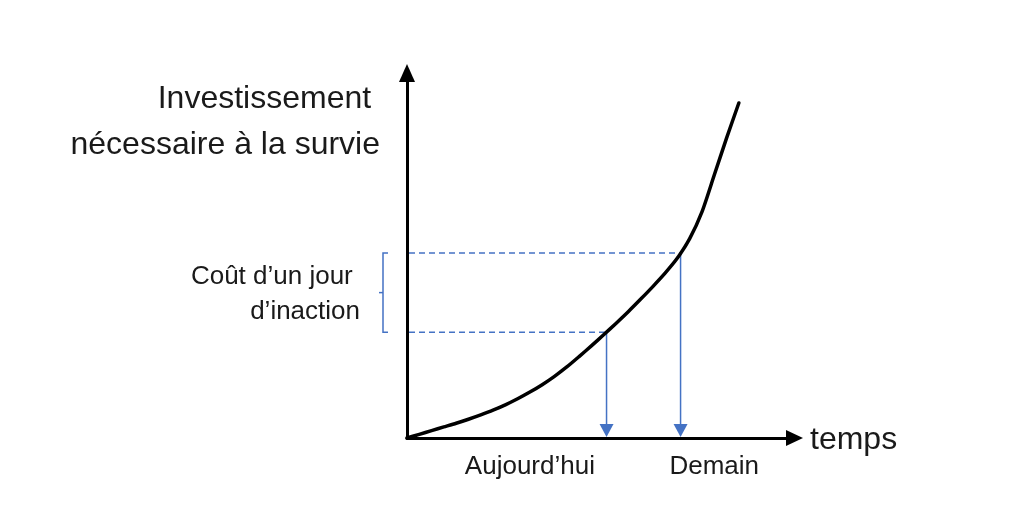 The image size is (1024, 526). Describe the element at coordinates (275, 293) in the screenshot. I see `text: Coût d’un jour d’inaction` at that location.